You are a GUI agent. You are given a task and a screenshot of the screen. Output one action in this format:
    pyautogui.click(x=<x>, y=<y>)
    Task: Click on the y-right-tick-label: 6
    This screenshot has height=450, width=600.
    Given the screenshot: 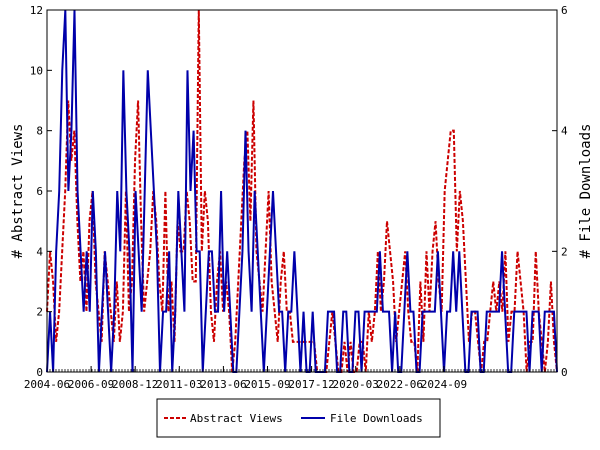 What is the action you would take?
    pyautogui.click(x=564, y=10)
    